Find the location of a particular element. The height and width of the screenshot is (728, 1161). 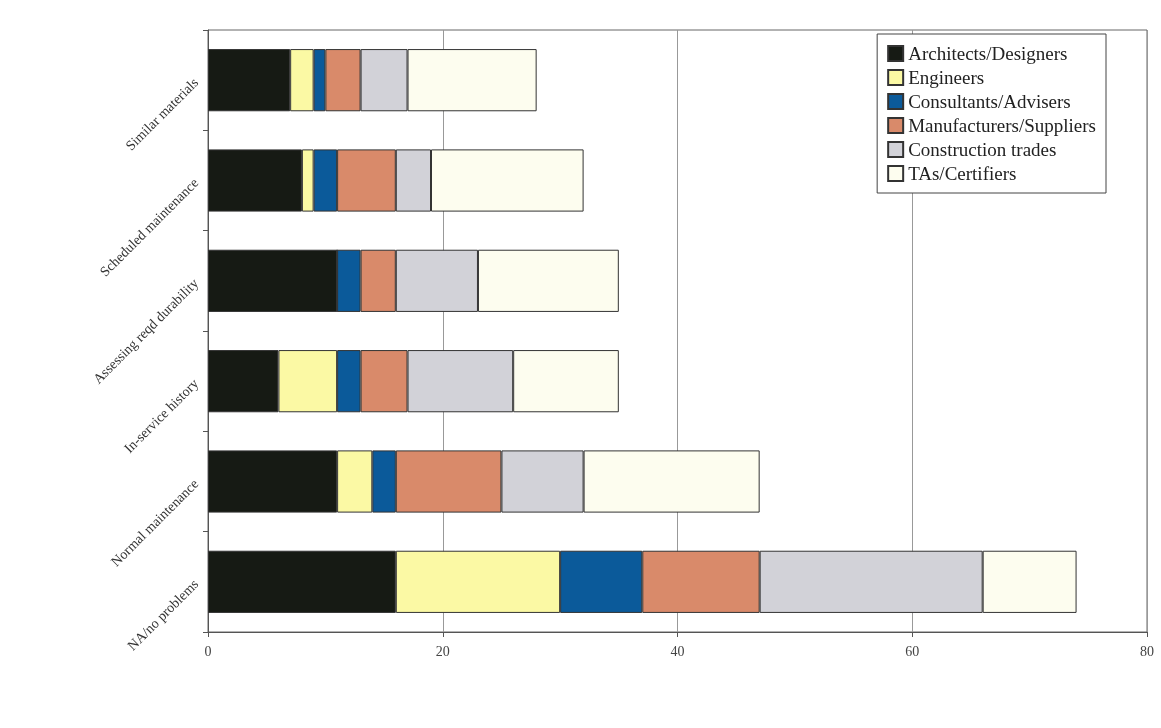

x-tick-label: 20 is located at coordinates (442, 651).